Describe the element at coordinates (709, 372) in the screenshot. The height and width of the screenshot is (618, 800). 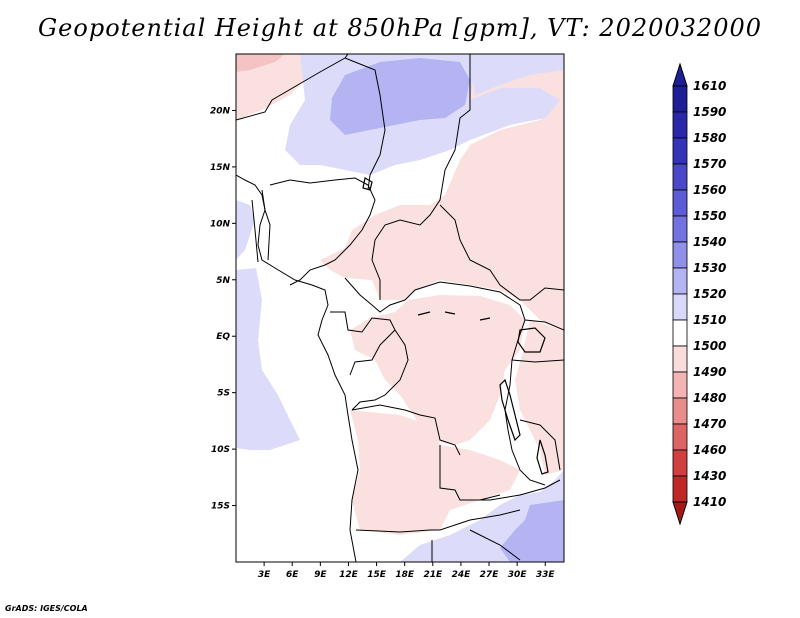
I see `colorbar-label: 1490` at that location.